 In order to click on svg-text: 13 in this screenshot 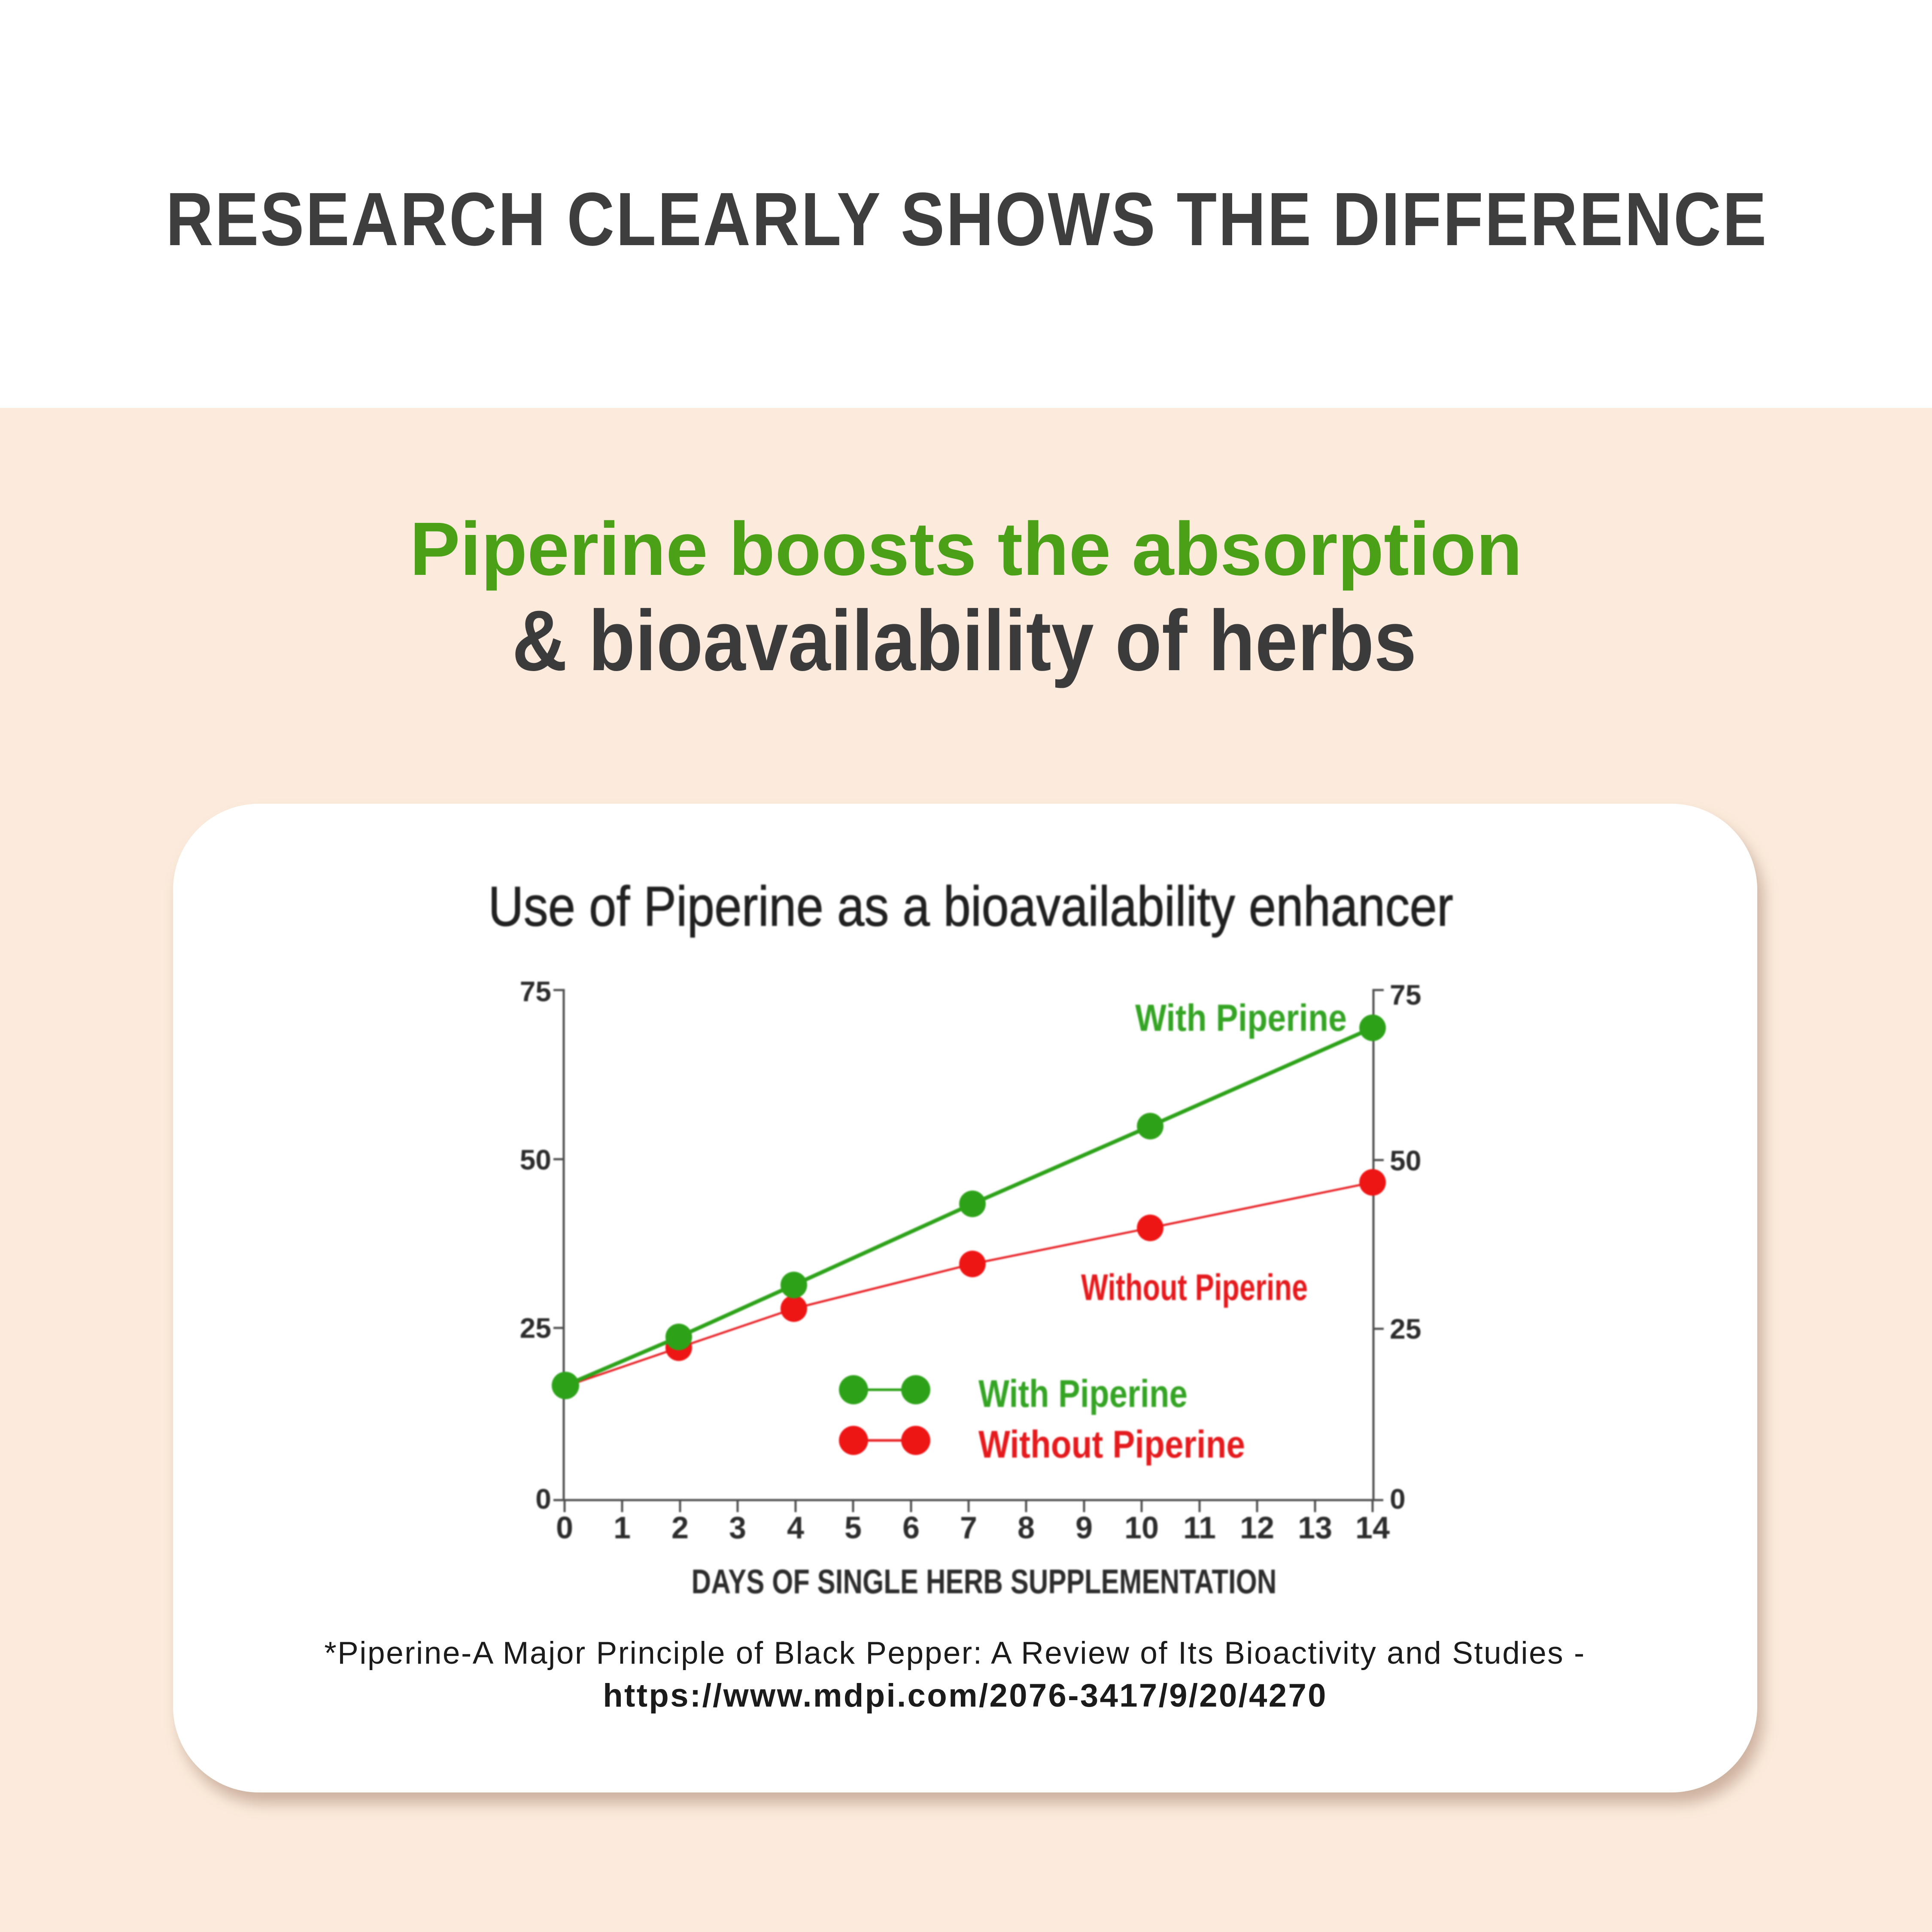, I will do `click(1315, 1528)`.